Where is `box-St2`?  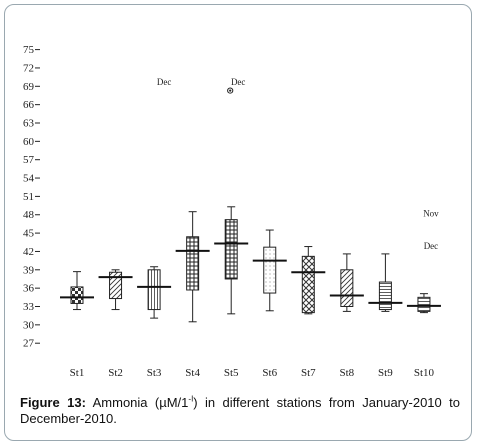 box-St2 is located at coordinates (115, 290).